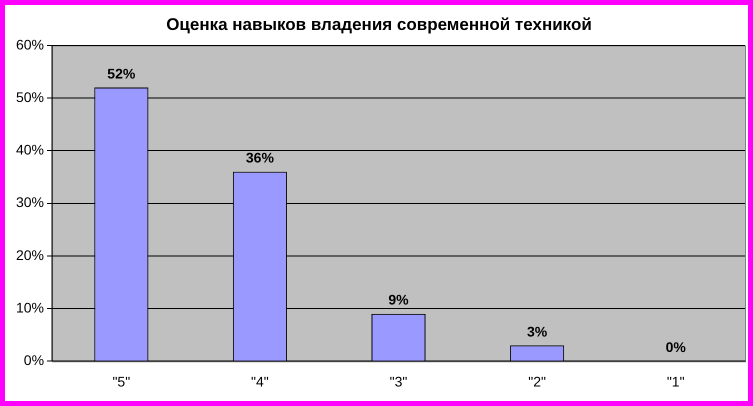 The width and height of the screenshot is (753, 406). Describe the element at coordinates (399, 381) in the screenshot. I see `x-tick-label: "3"` at that location.